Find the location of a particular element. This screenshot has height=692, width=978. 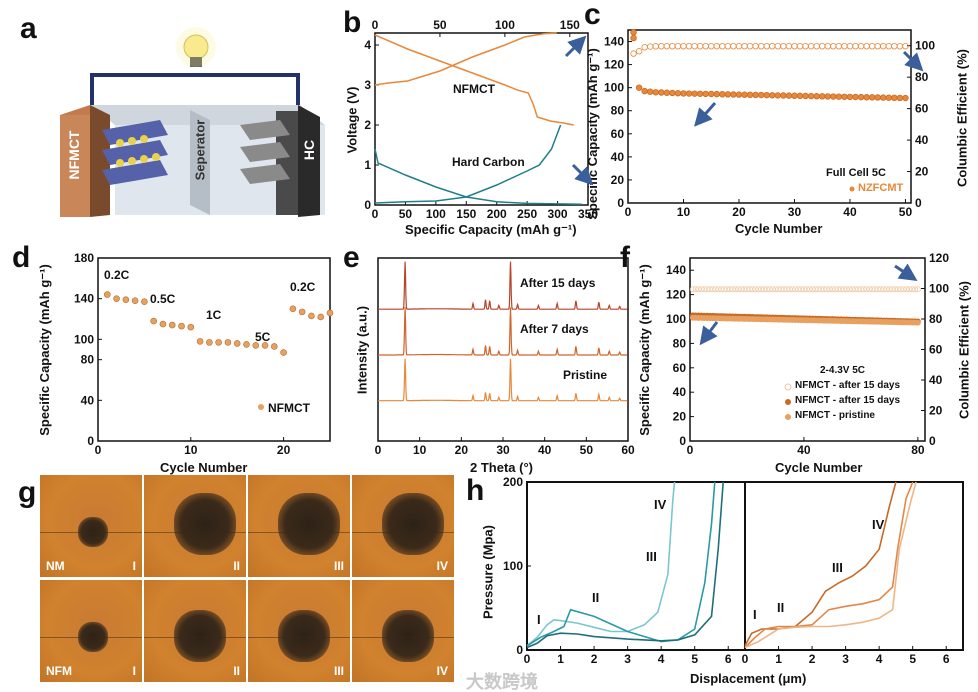

y2-tick-label: 120 is located at coordinates (939, 258).